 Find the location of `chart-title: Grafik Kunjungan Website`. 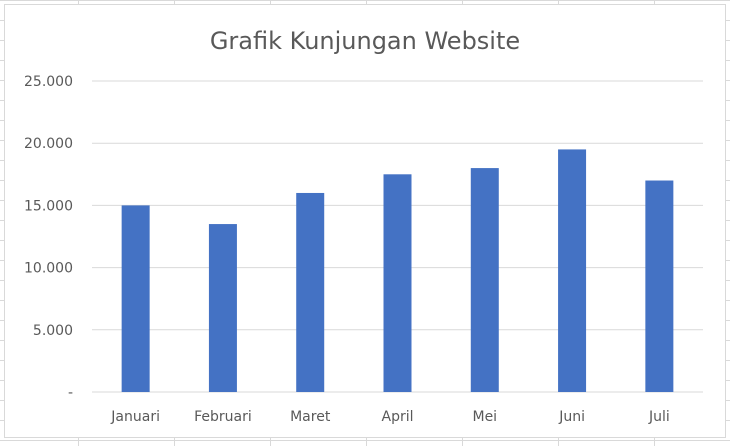

chart-title: Grafik Kunjungan Website is located at coordinates (365, 41).